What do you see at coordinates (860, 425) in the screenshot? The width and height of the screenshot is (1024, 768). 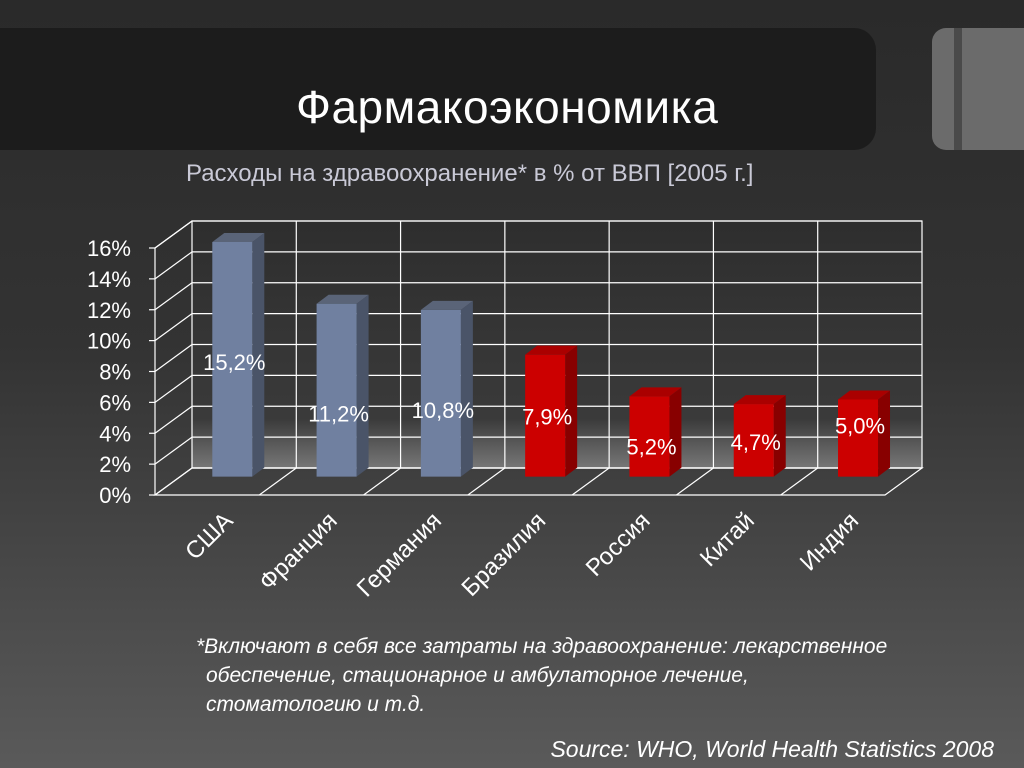 I see `bar-value-label: 5,0%` at bounding box center [860, 425].